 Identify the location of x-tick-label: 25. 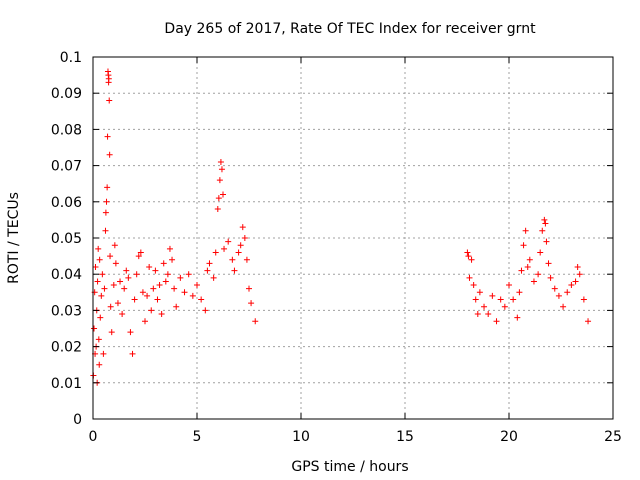
(613, 437).